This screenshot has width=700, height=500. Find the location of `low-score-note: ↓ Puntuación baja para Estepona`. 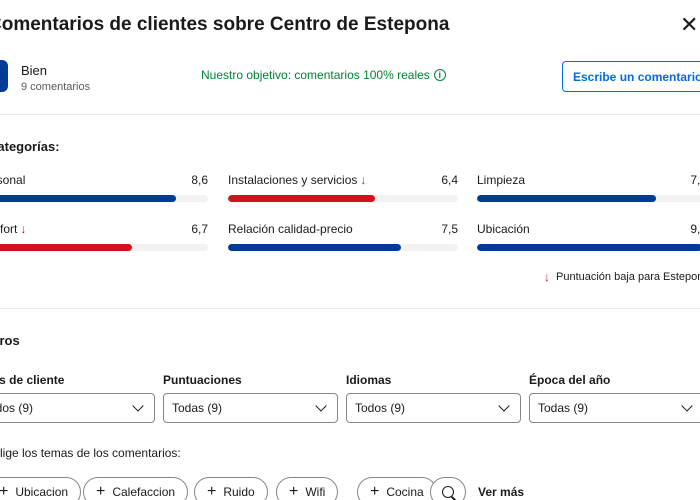

low-score-note: ↓ Puntuación baja para Estepona is located at coordinates (622, 277).